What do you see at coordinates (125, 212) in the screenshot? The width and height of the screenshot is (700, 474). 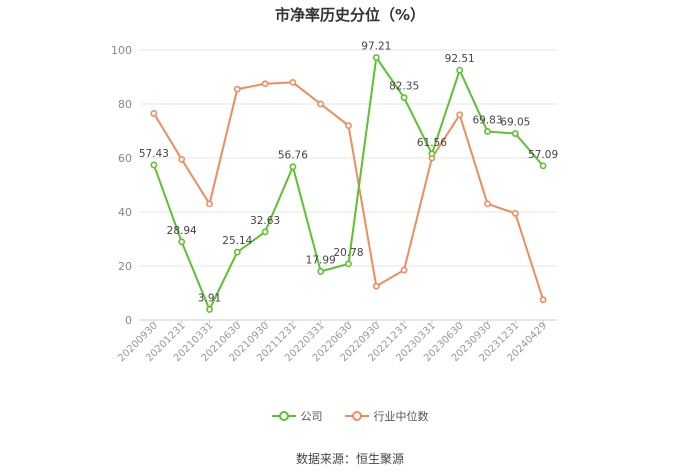 I see `y-tick-label: 40` at bounding box center [125, 212].